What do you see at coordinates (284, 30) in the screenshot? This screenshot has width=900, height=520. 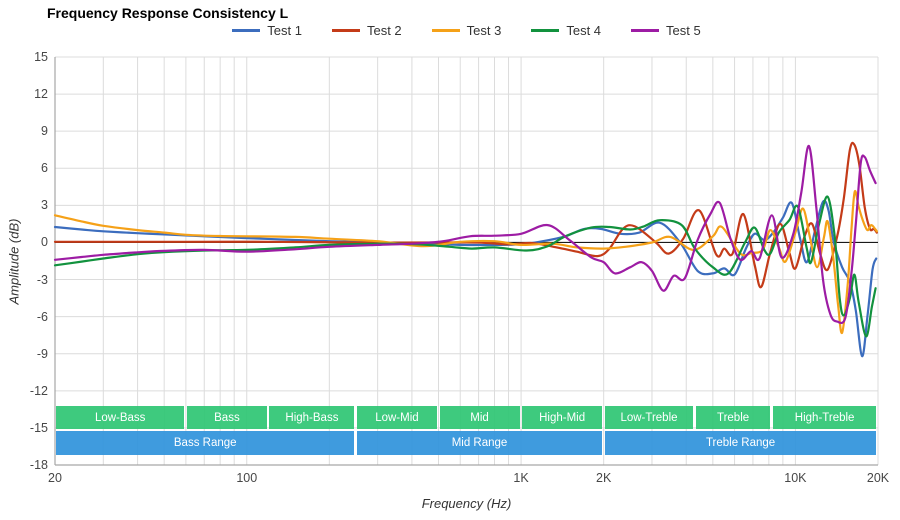 I see `legend-item-label: Test 1` at bounding box center [284, 30].